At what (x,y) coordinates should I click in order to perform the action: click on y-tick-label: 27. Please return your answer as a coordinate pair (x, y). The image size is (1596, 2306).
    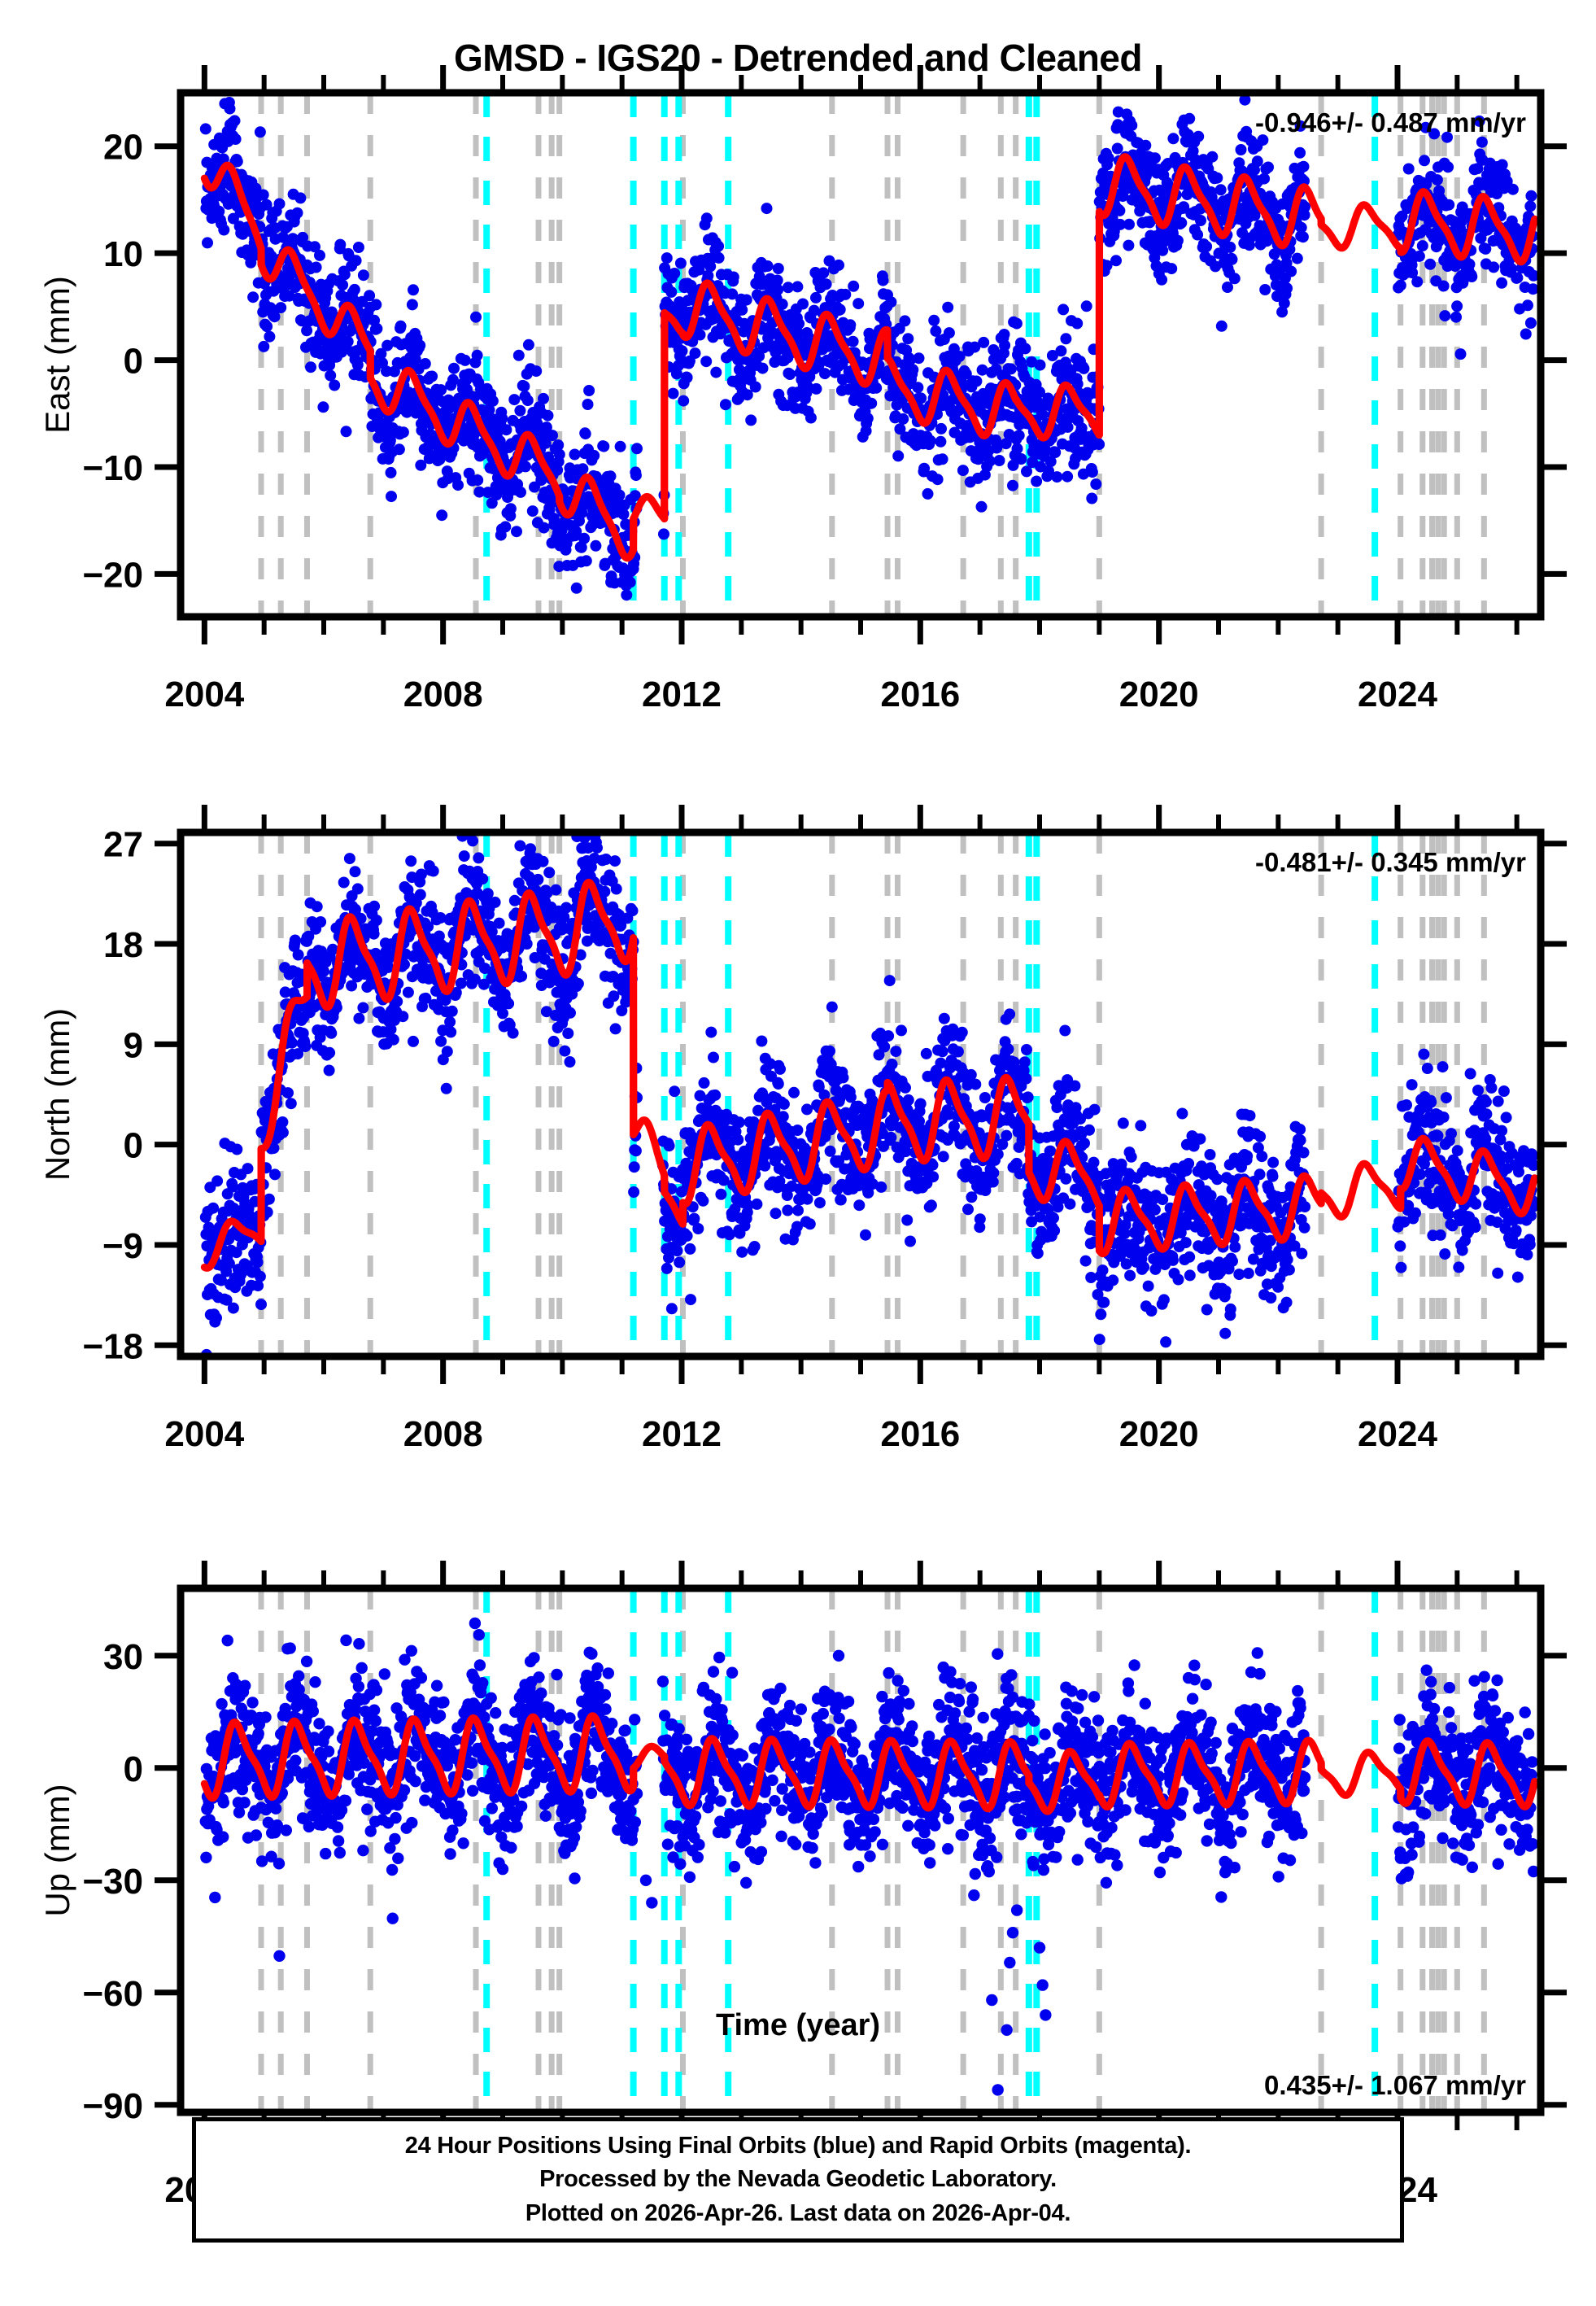
    Looking at the image, I should click on (123, 845).